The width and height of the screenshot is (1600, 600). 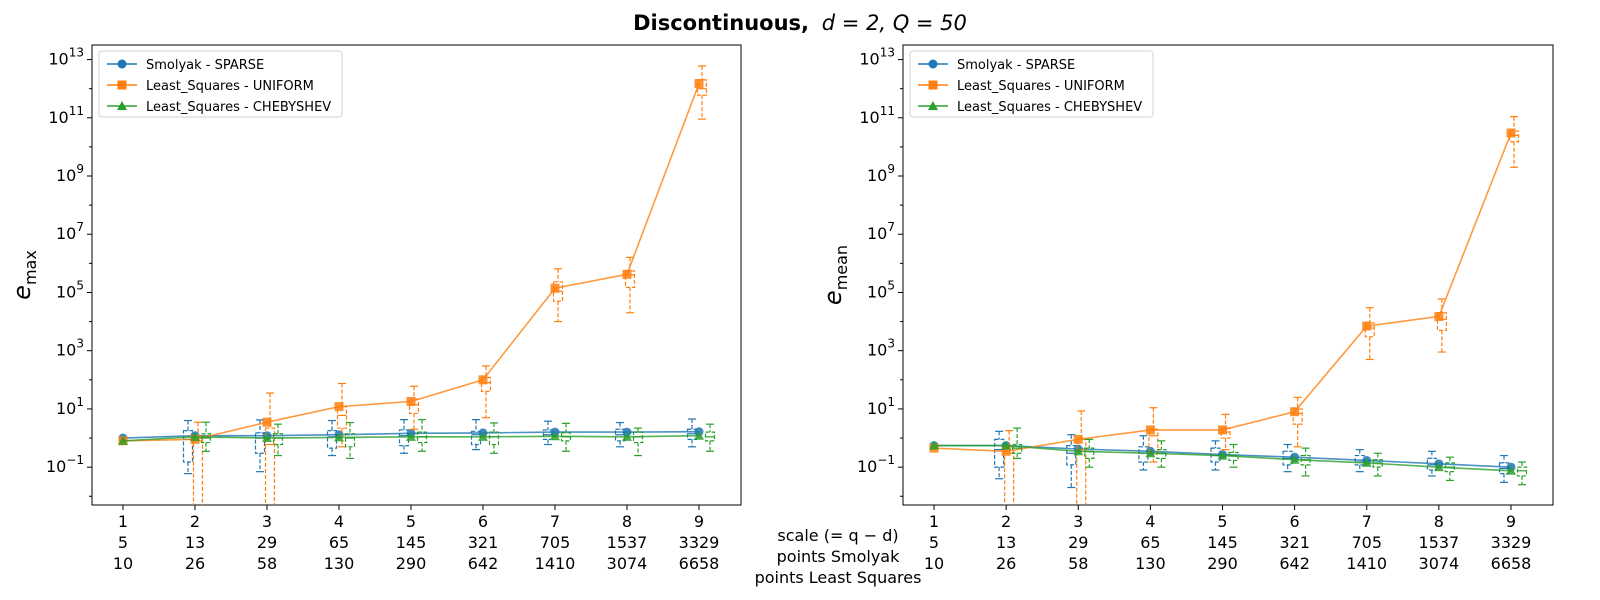 What do you see at coordinates (835, 275) in the screenshot?
I see `y-axis-label: emean` at bounding box center [835, 275].